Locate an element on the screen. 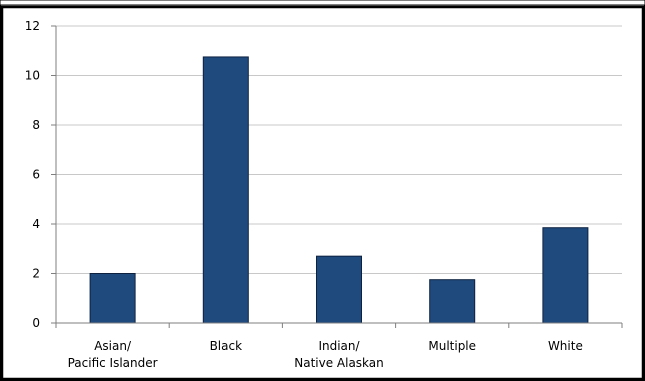 The width and height of the screenshot is (645, 381). x-category-label: Pacific Islander is located at coordinates (113, 363).